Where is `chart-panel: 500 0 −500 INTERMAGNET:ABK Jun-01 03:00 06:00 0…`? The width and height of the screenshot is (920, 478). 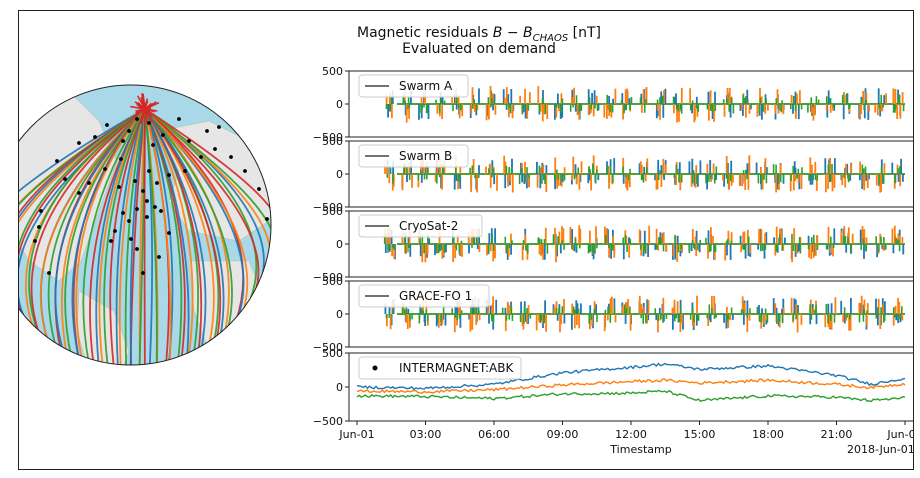
chart-panel: 500 0 −500 INTERMAGNET:ABK Jun-01 03:00 06:00 0… is located at coordinates (613, 401).